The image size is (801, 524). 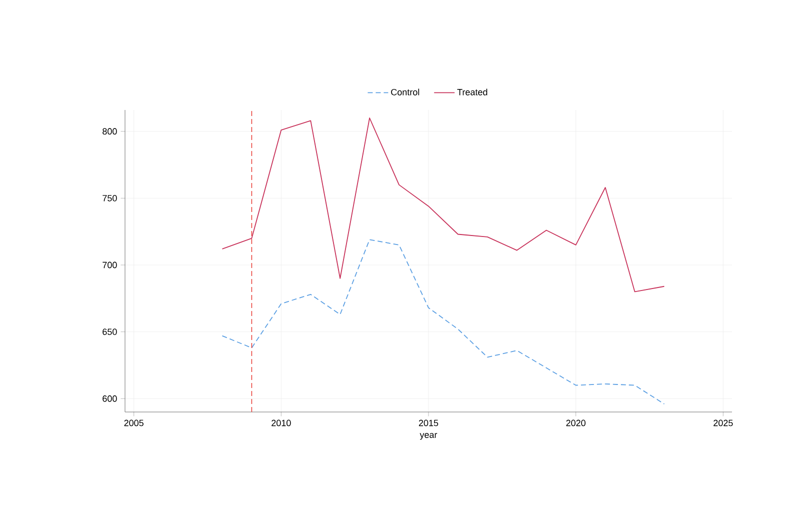 I want to click on legend-label: Control, so click(x=405, y=92).